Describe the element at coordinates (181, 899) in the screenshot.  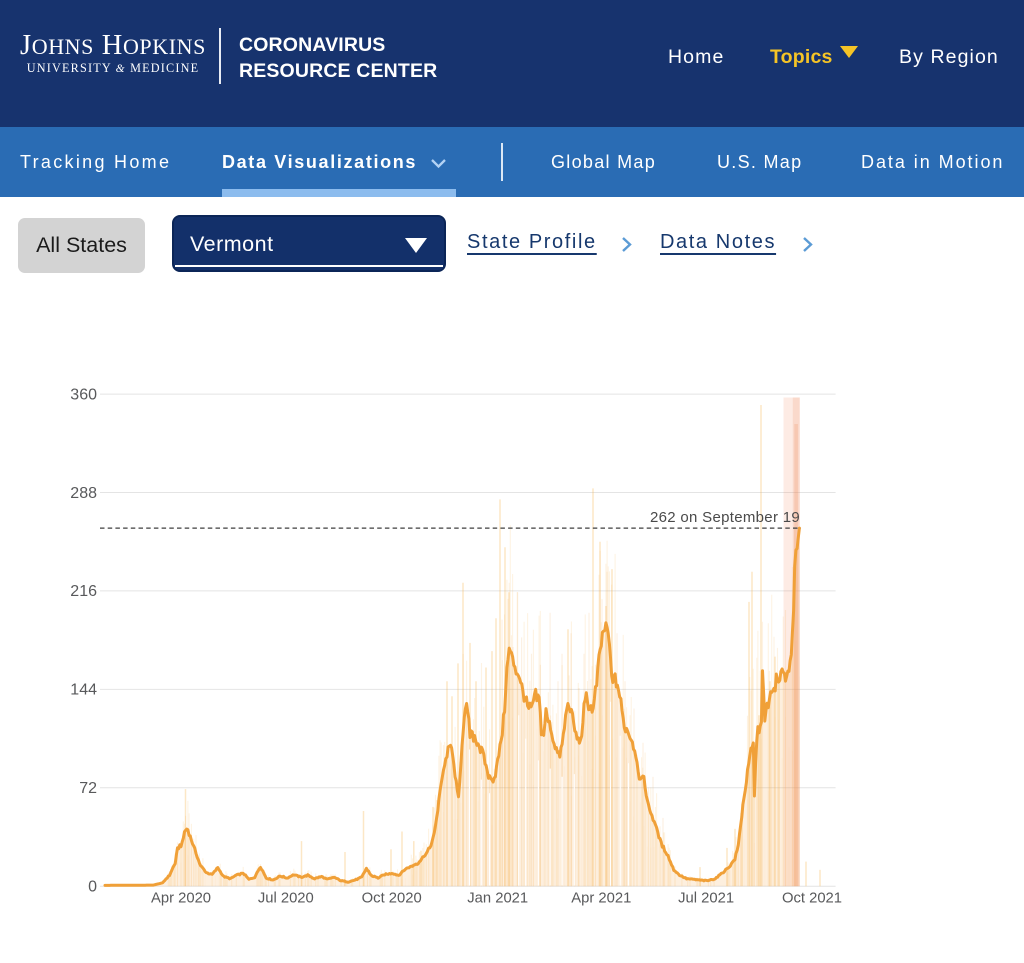
I see `svg-text: Apr 2020` at that location.